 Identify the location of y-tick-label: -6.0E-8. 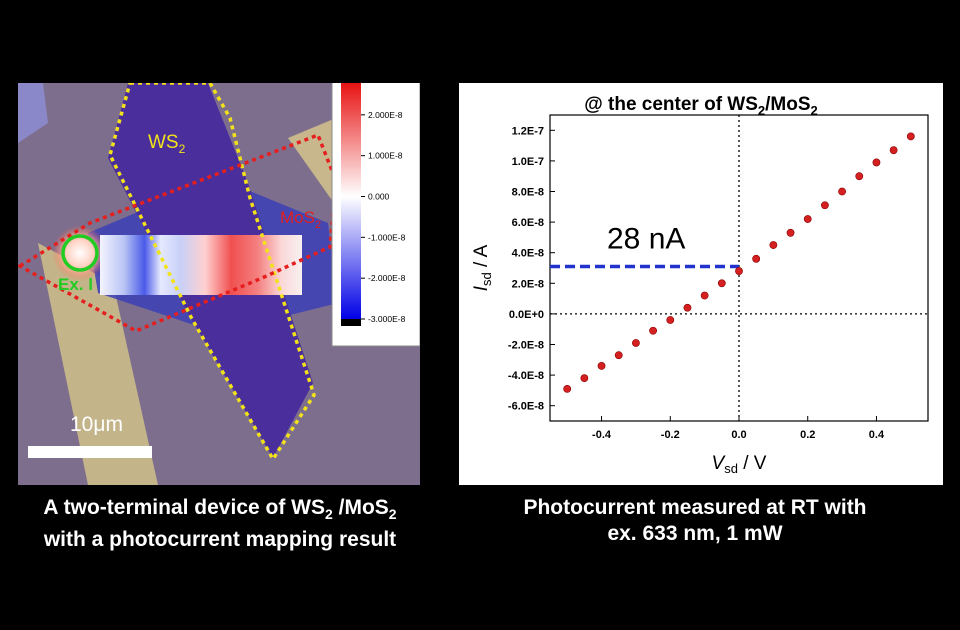
(526, 407).